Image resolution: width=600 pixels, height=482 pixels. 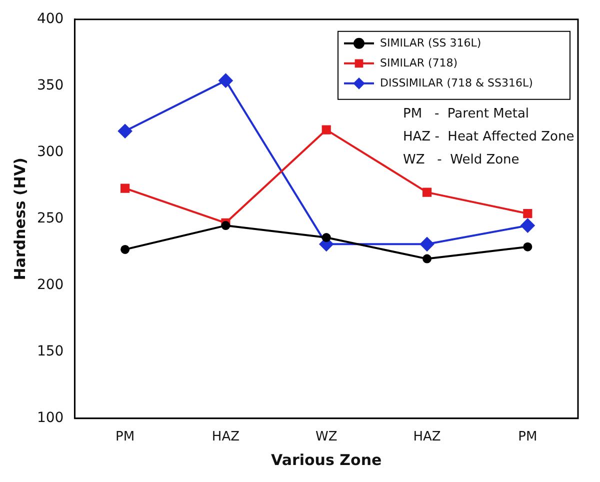 What do you see at coordinates (19, 219) in the screenshot?
I see `y-axis-title: Hardness (HV)` at bounding box center [19, 219].